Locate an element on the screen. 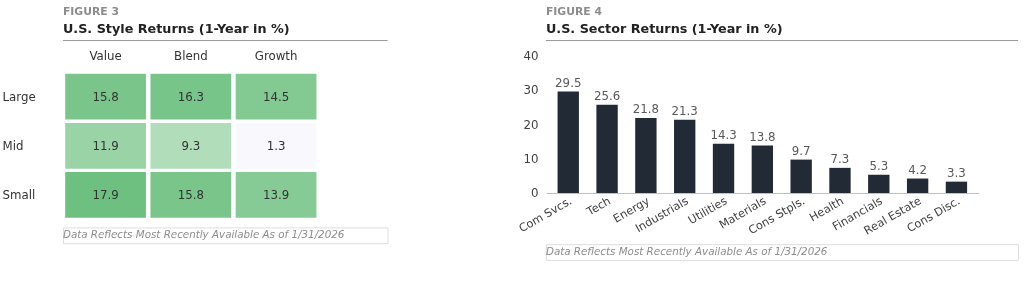  y-tick-label: 10 is located at coordinates (531, 158).